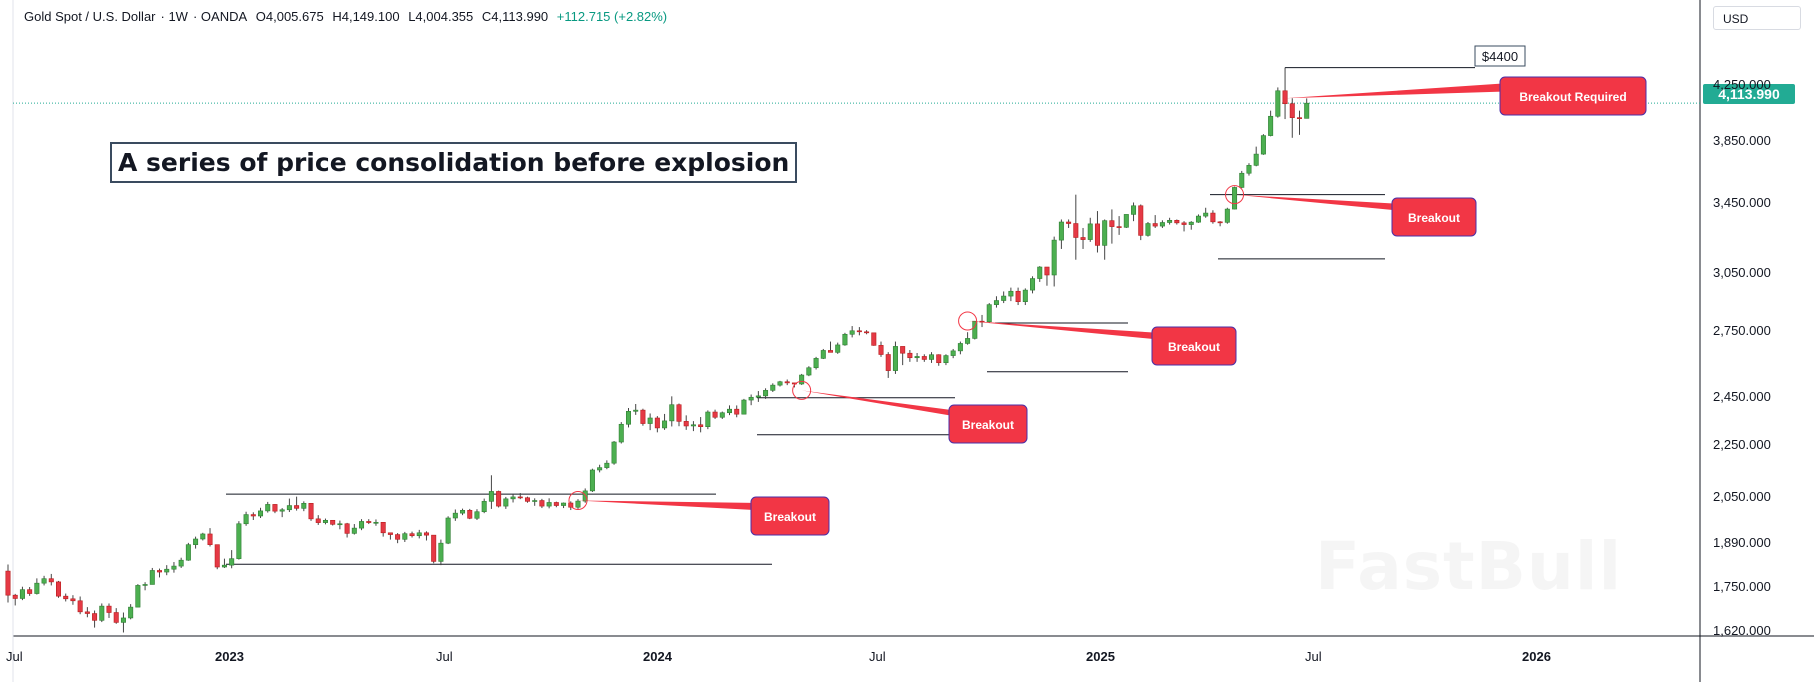 The width and height of the screenshot is (1814, 682). Describe the element at coordinates (1757, 18) in the screenshot. I see `currency-selector: USD` at that location.